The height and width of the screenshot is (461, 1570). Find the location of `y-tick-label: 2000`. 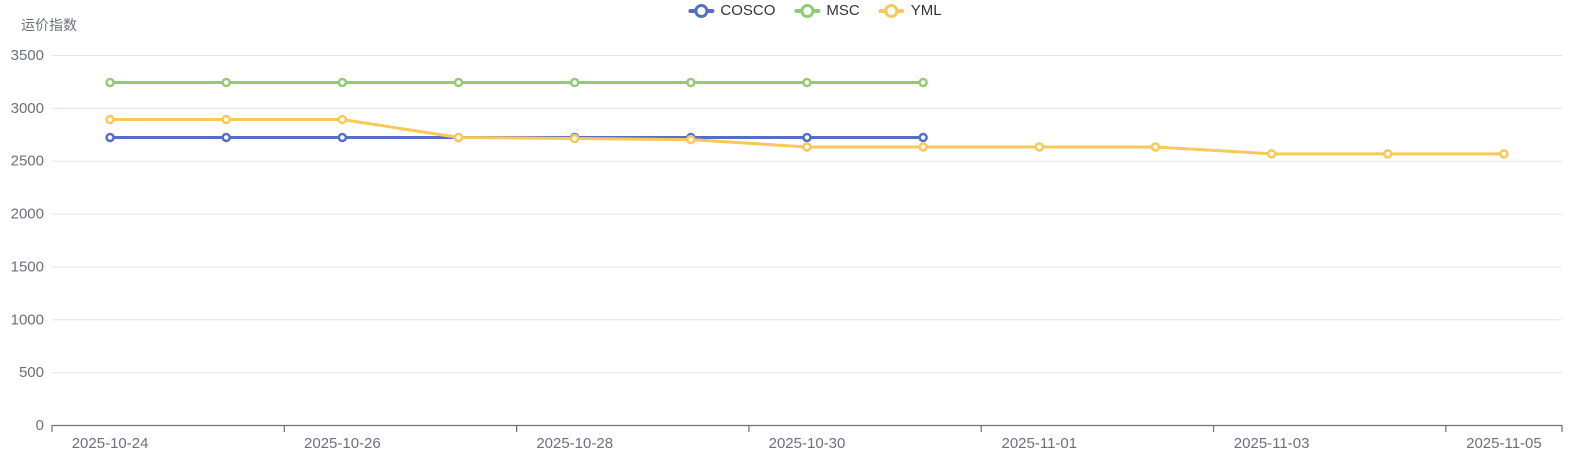

y-tick-label: 2000 is located at coordinates (27, 214).